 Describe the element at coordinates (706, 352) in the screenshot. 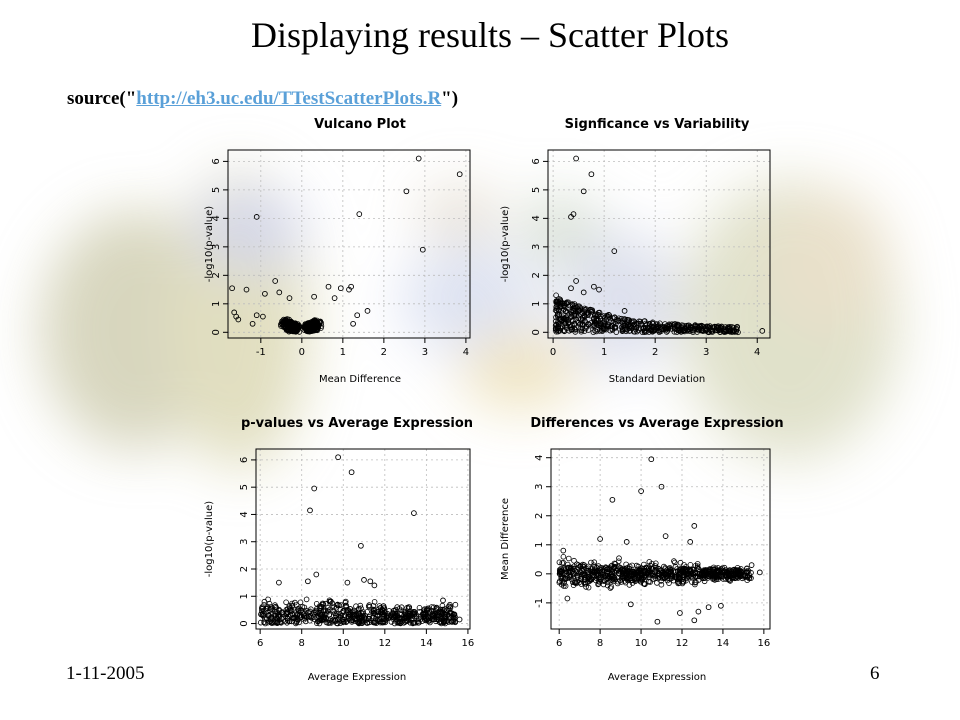

I see `x-tick-label: 3` at that location.